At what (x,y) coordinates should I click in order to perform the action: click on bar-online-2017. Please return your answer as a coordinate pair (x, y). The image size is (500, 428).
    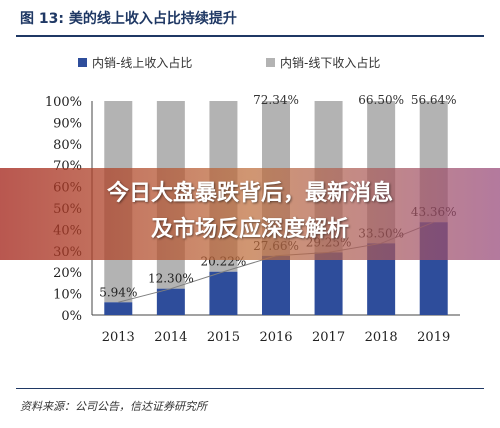
    Looking at the image, I should click on (328, 283).